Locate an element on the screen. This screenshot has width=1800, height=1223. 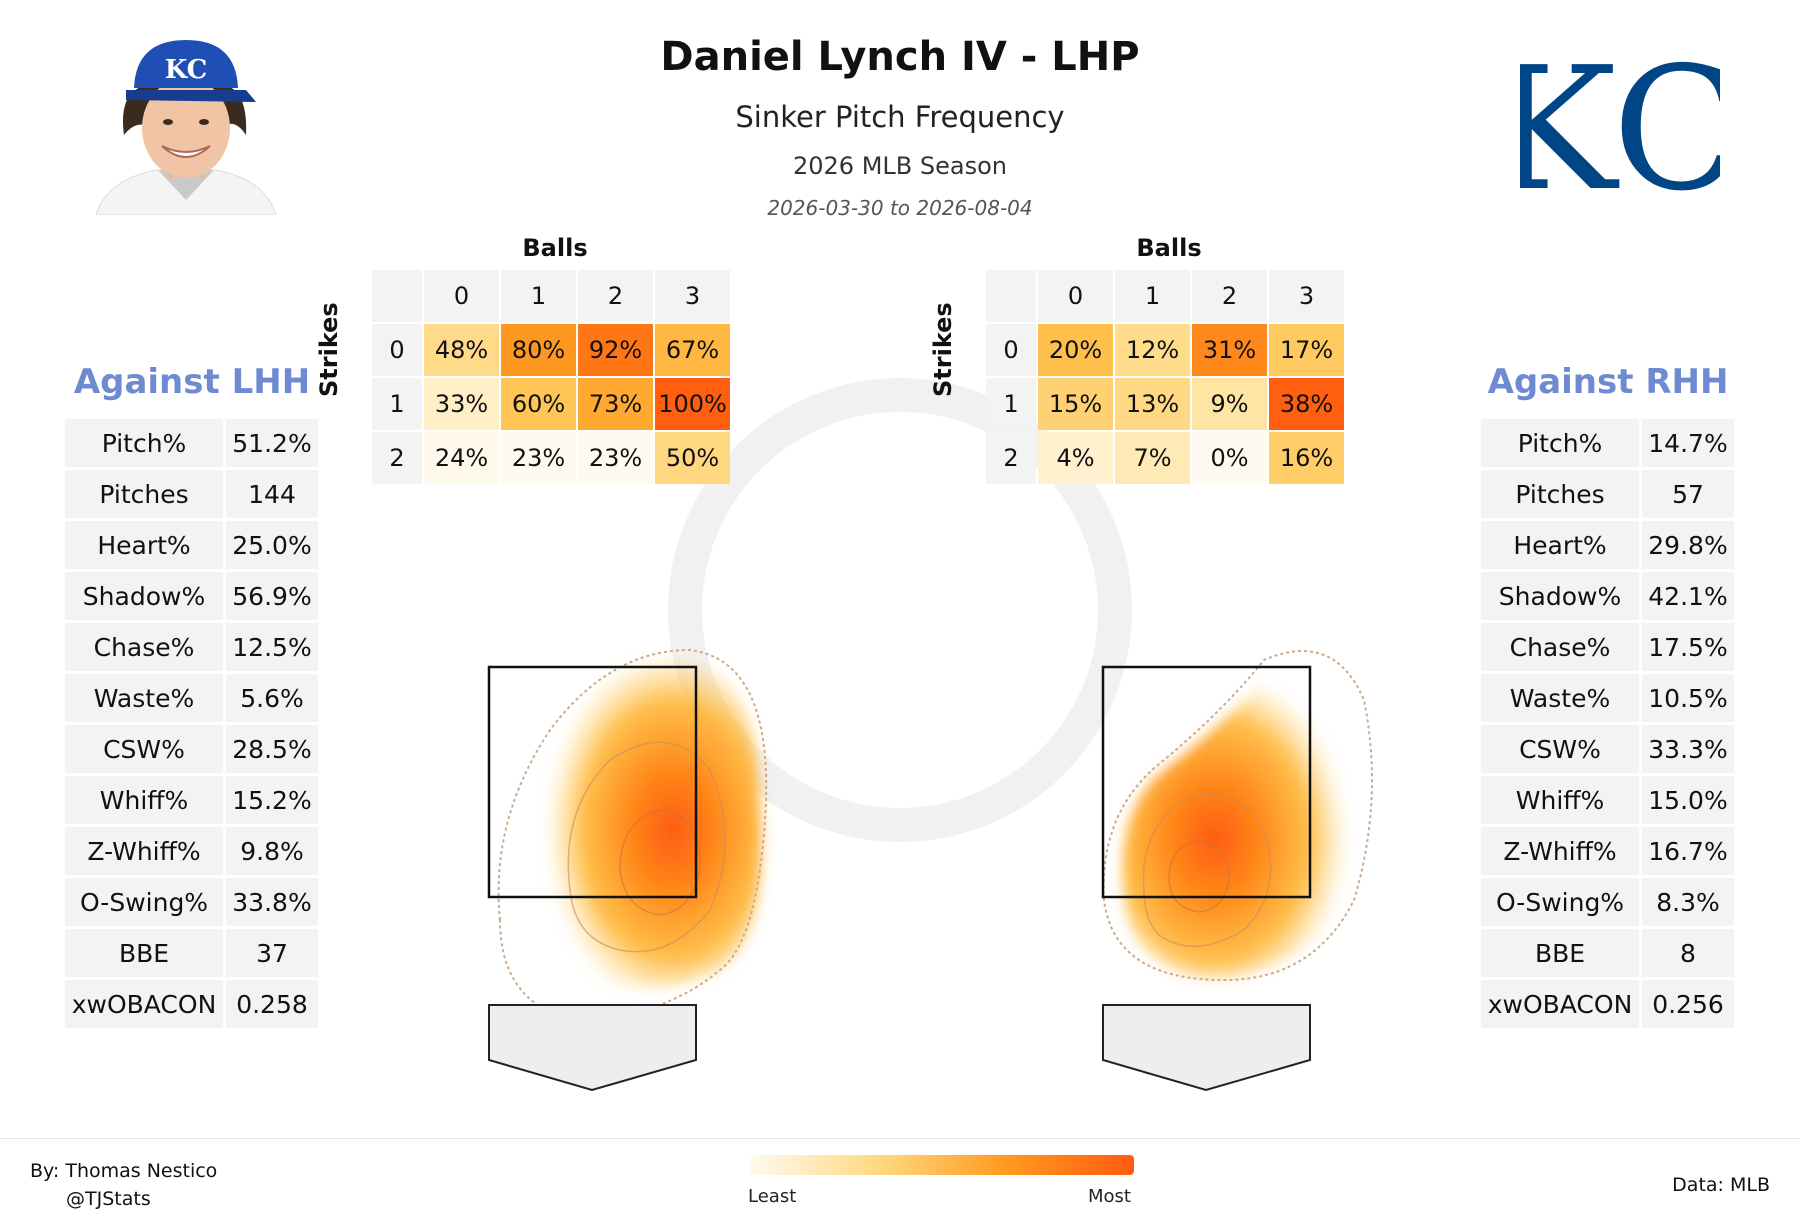
count-cell: 38% is located at coordinates (1306, 404).